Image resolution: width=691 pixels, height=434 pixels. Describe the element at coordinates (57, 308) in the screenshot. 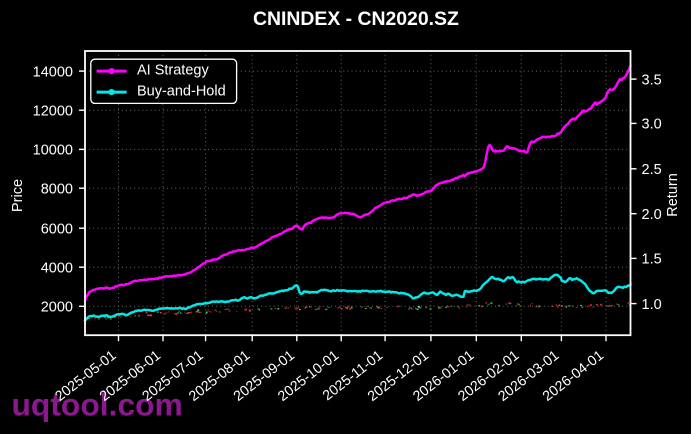

I see `svg-text: 2000` at that location.